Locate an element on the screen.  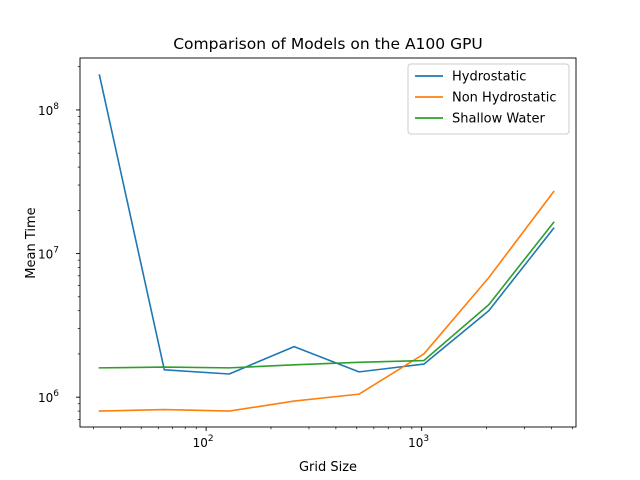
x-axis-label: Grid Size is located at coordinates (328, 467).